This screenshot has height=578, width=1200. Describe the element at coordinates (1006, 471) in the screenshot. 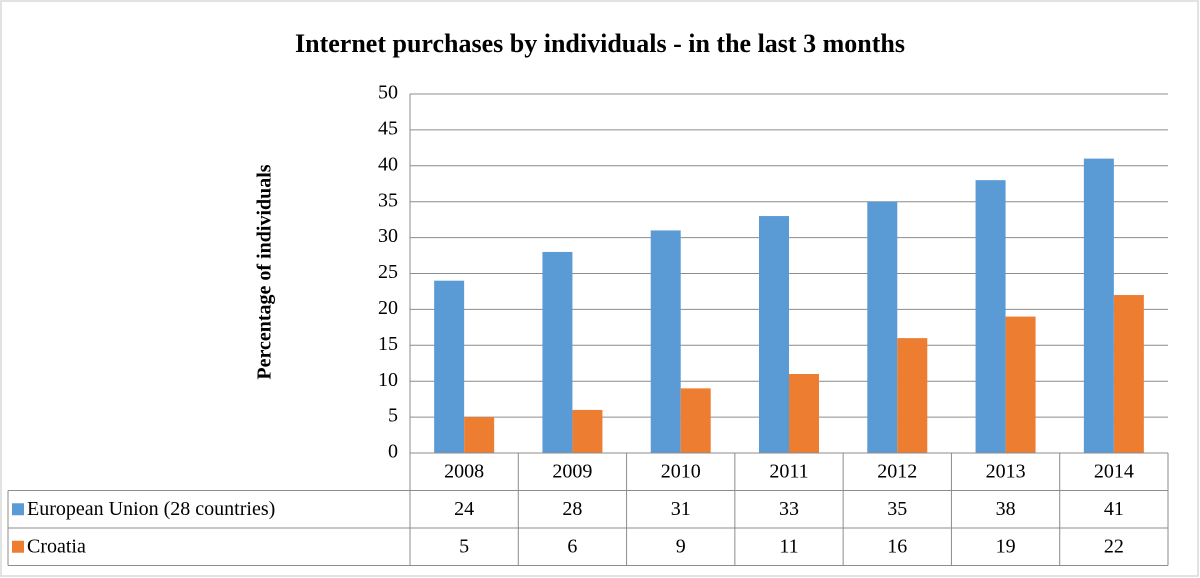

I see `x-tick-label: 2013` at that location.